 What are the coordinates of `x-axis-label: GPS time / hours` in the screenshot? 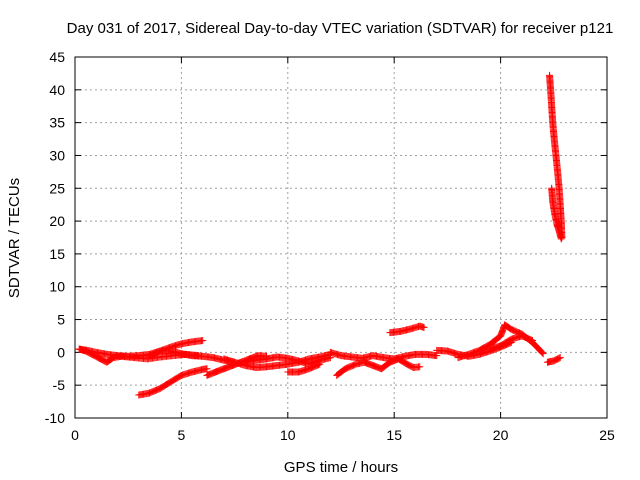 It's located at (341, 467).